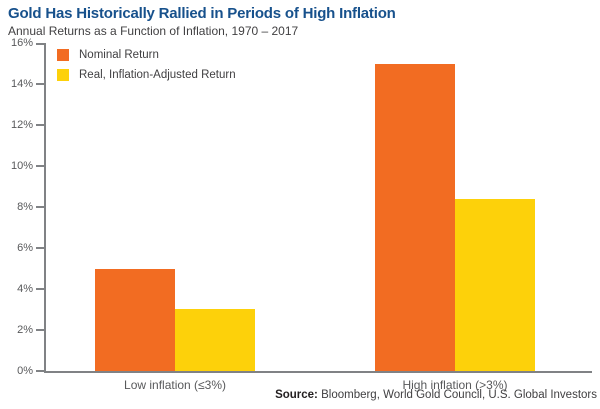  What do you see at coordinates (21, 84) in the screenshot?
I see `y-tick-label: 14%` at bounding box center [21, 84].